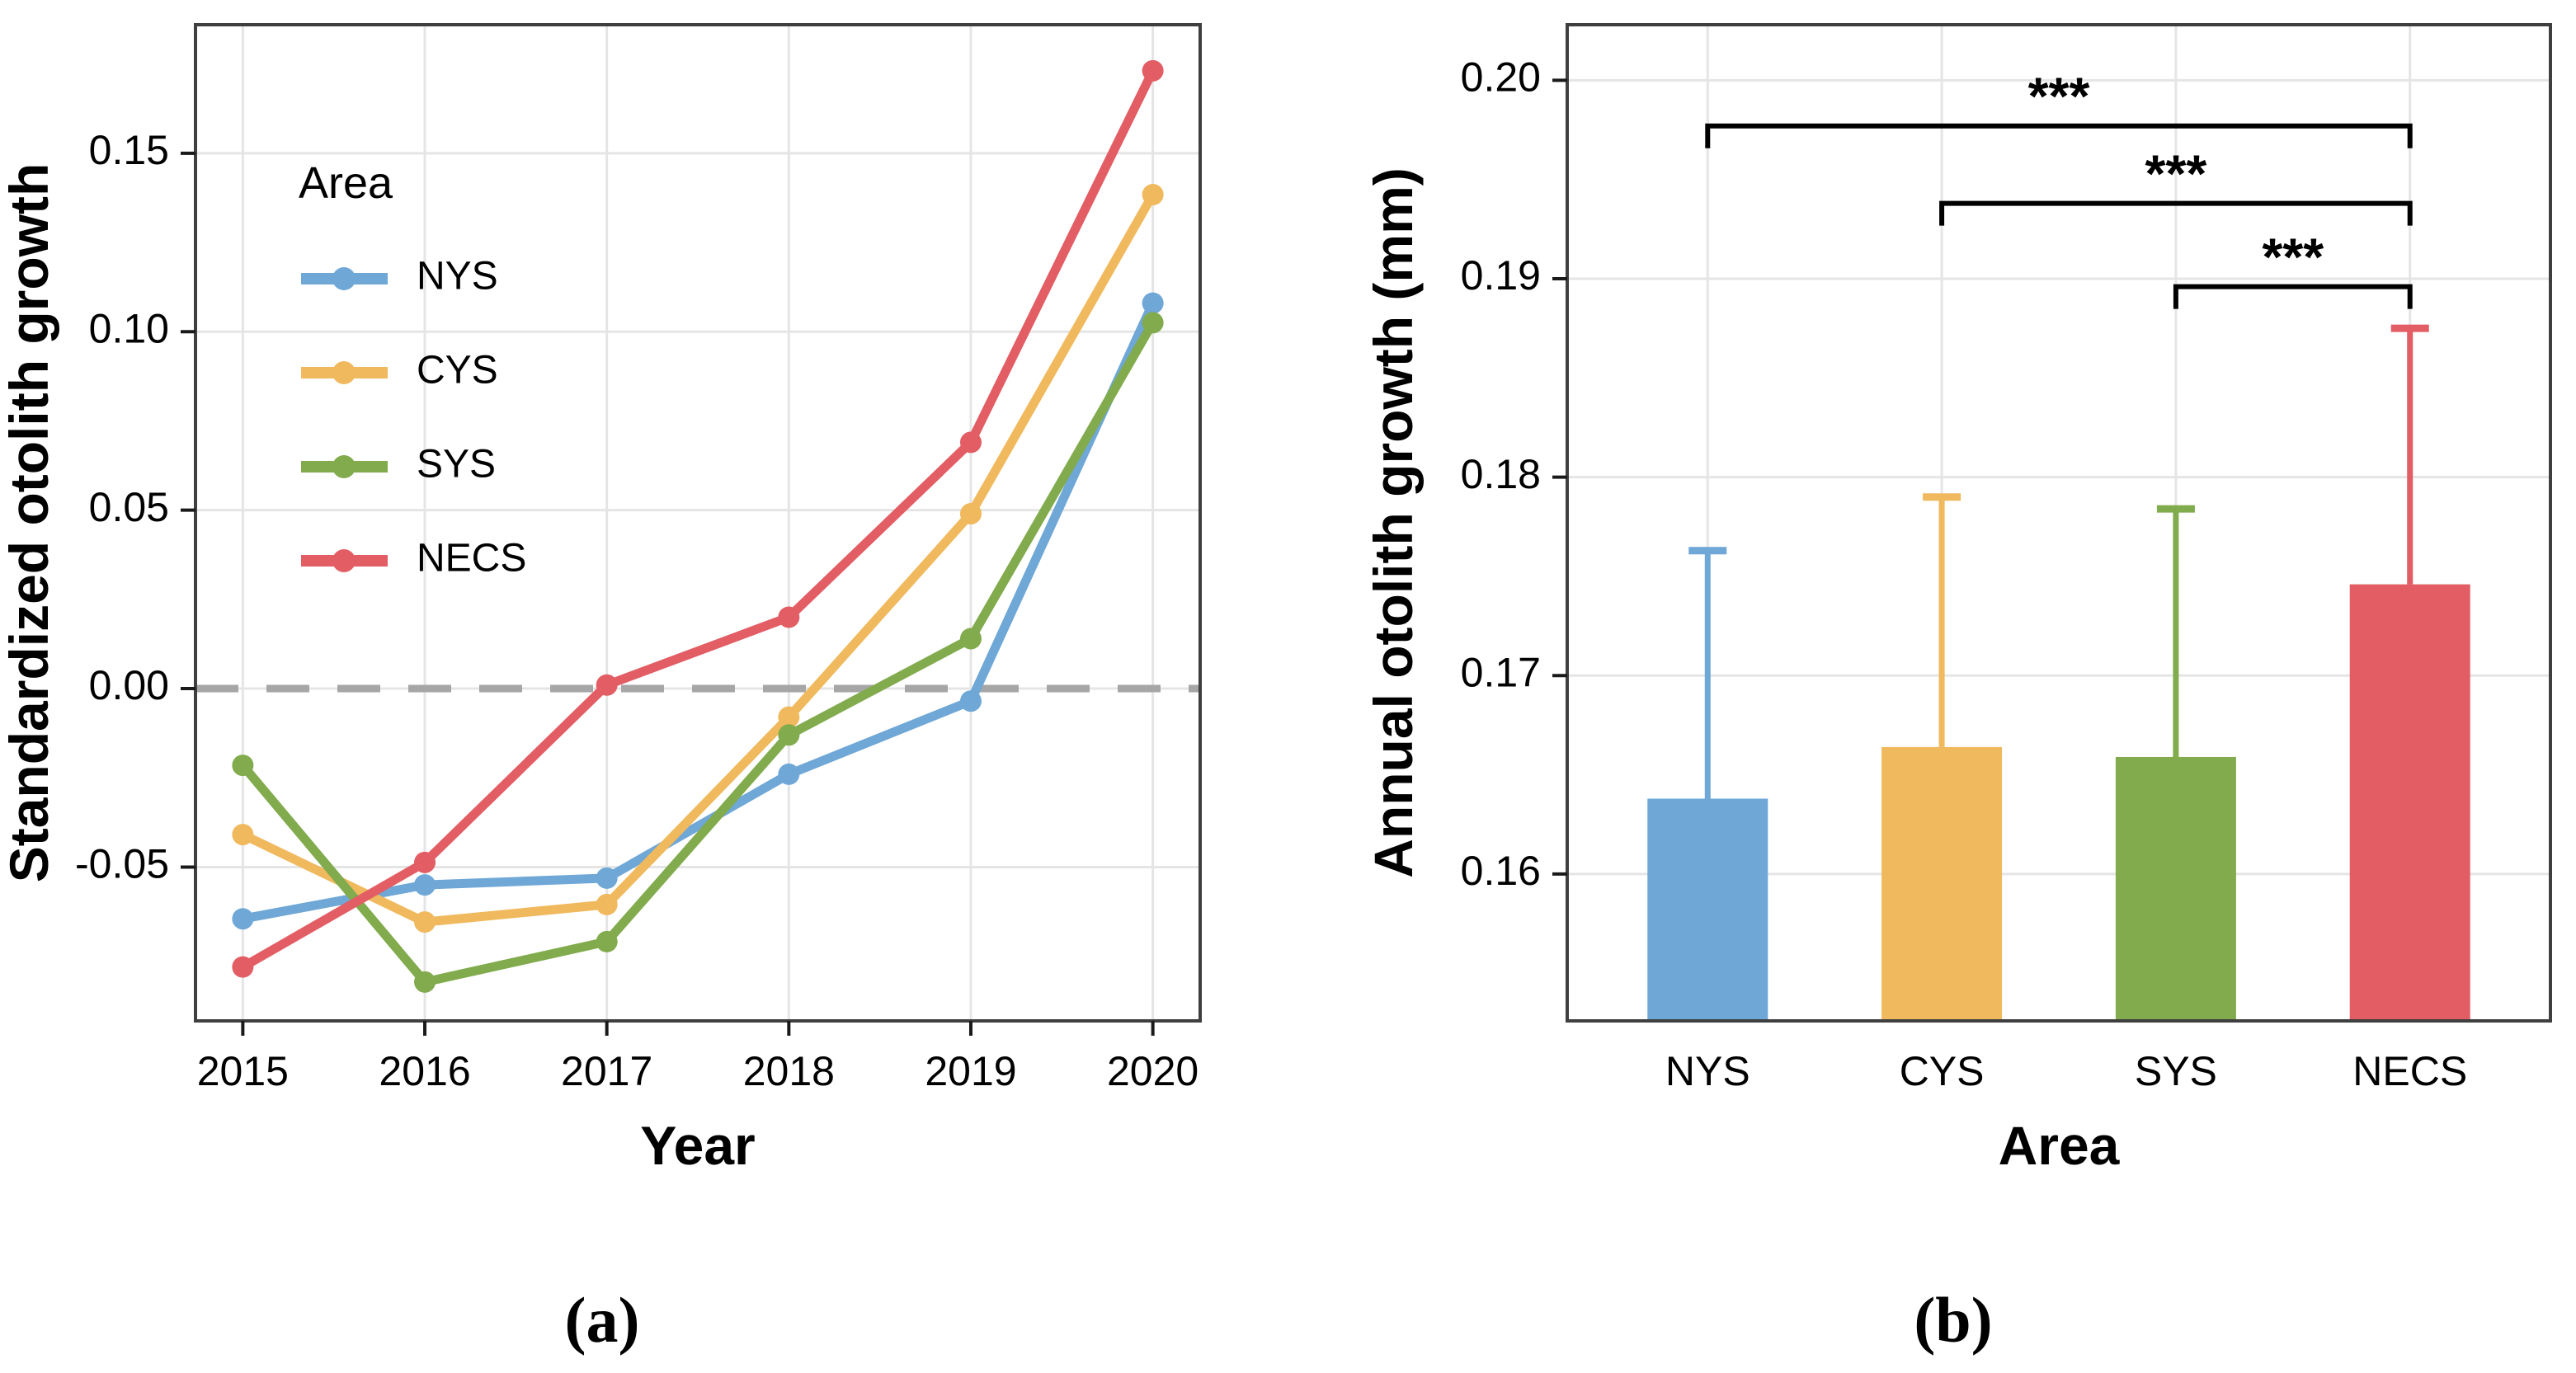 The image size is (2576, 1373). I want to click on panel-b-caption: (b), so click(1953, 1320).